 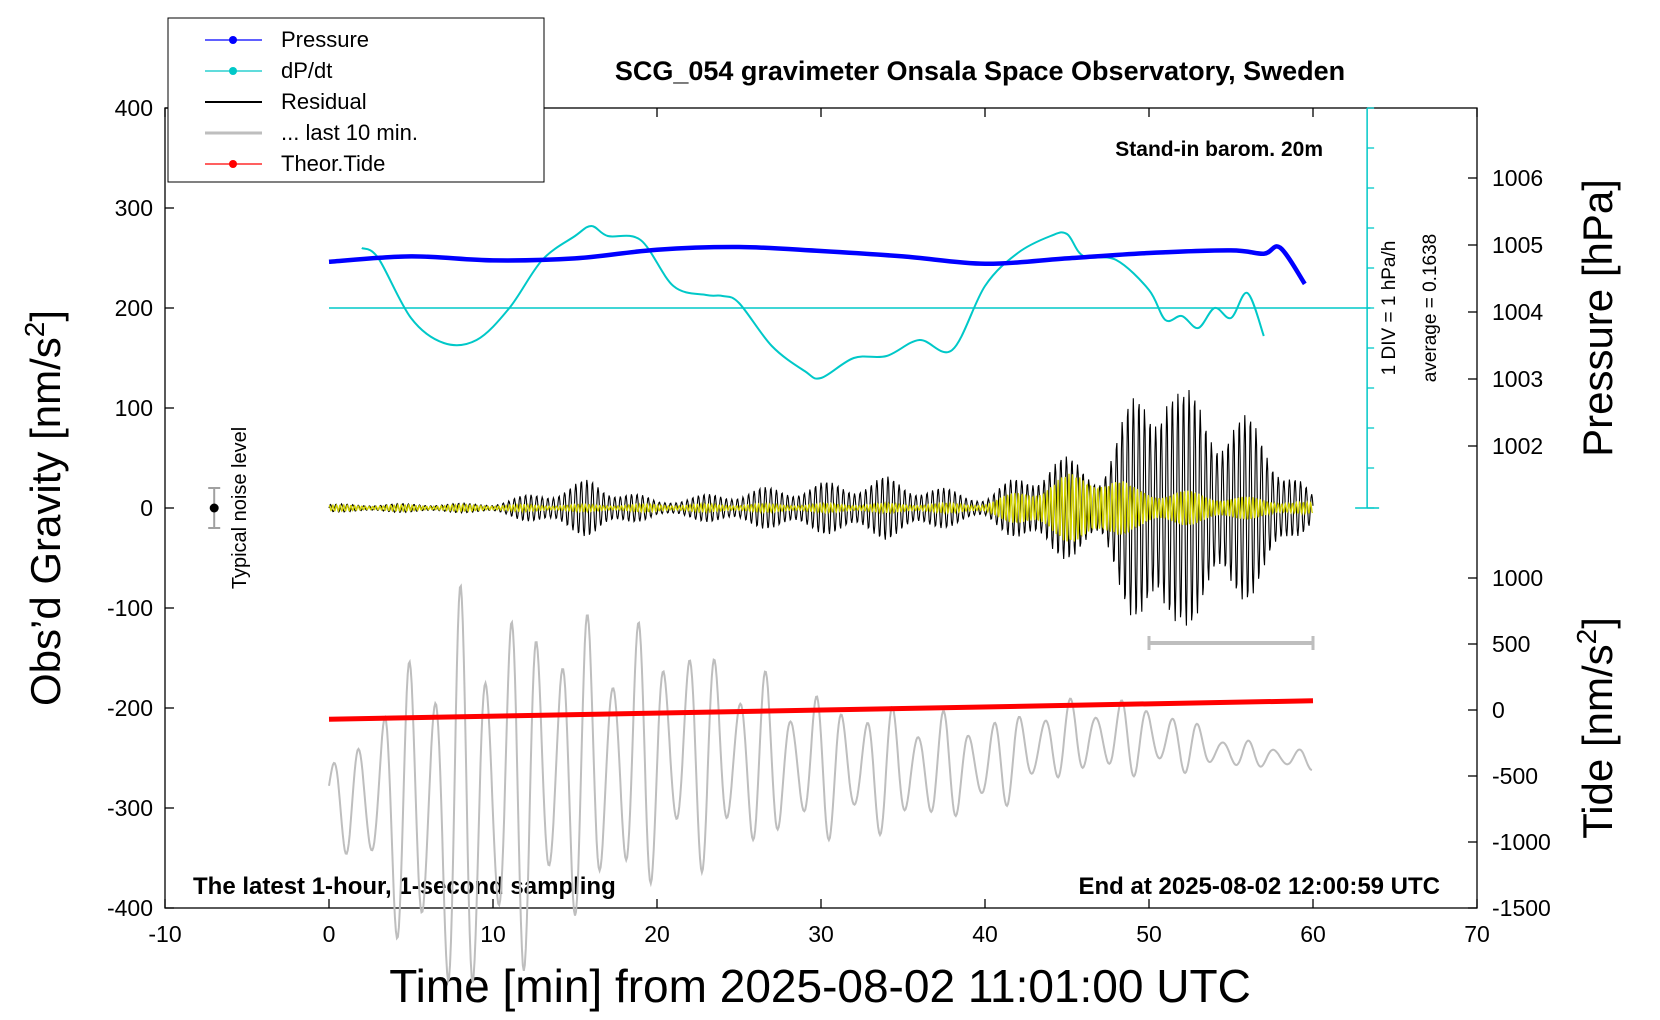 I want to click on tide-tick-label: -500, so click(x=1515, y=776).